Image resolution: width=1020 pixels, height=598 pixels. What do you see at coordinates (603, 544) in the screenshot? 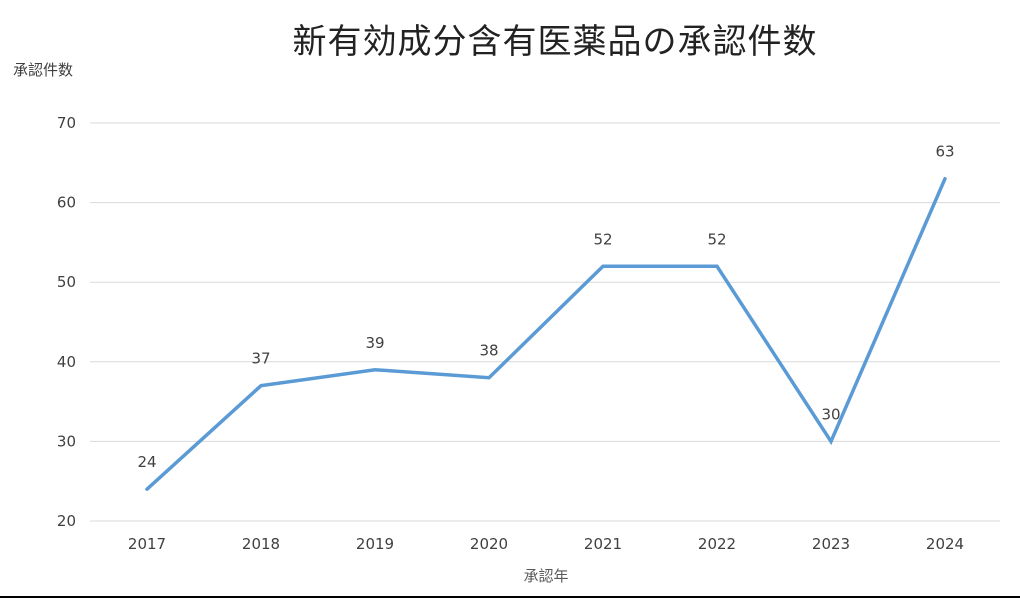
I see `x-tick-label: 2021` at bounding box center [603, 544].